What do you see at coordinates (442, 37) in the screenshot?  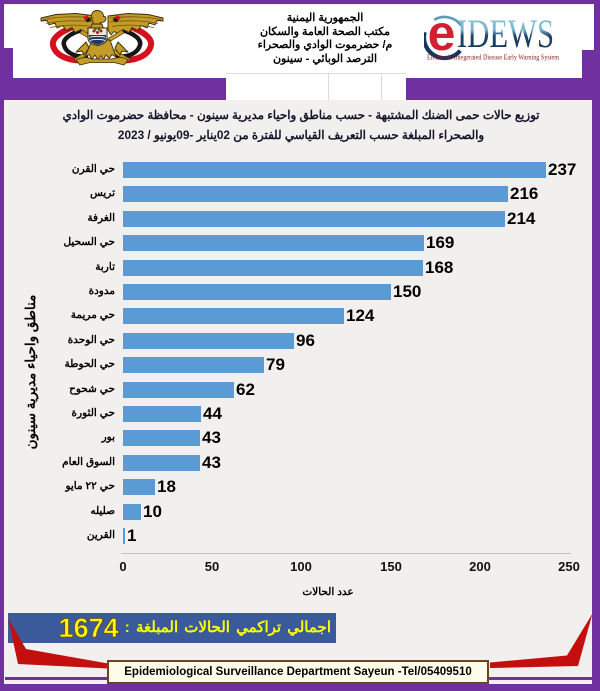 I see `svg-text: e` at bounding box center [442, 37].